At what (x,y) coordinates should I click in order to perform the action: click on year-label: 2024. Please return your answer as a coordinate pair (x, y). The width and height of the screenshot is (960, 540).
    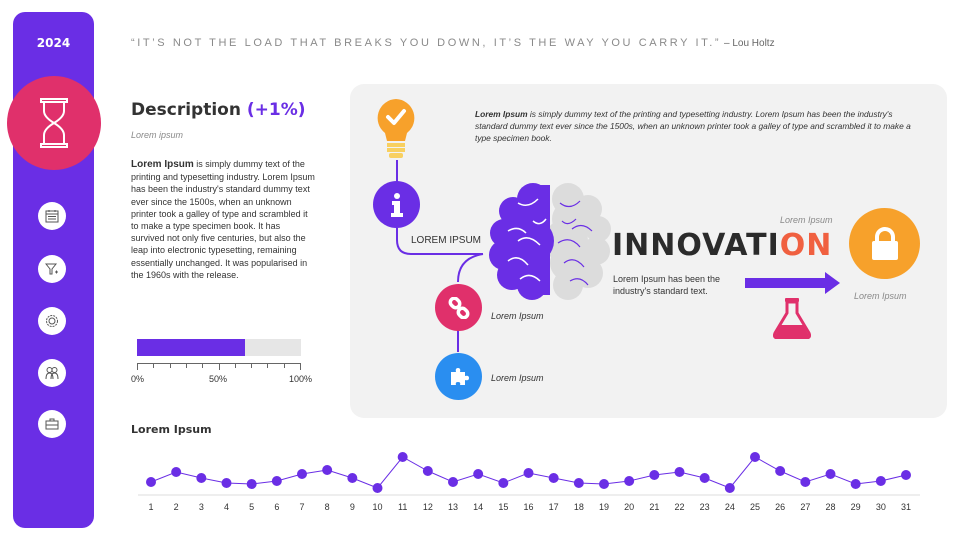
    Looking at the image, I should click on (53, 43).